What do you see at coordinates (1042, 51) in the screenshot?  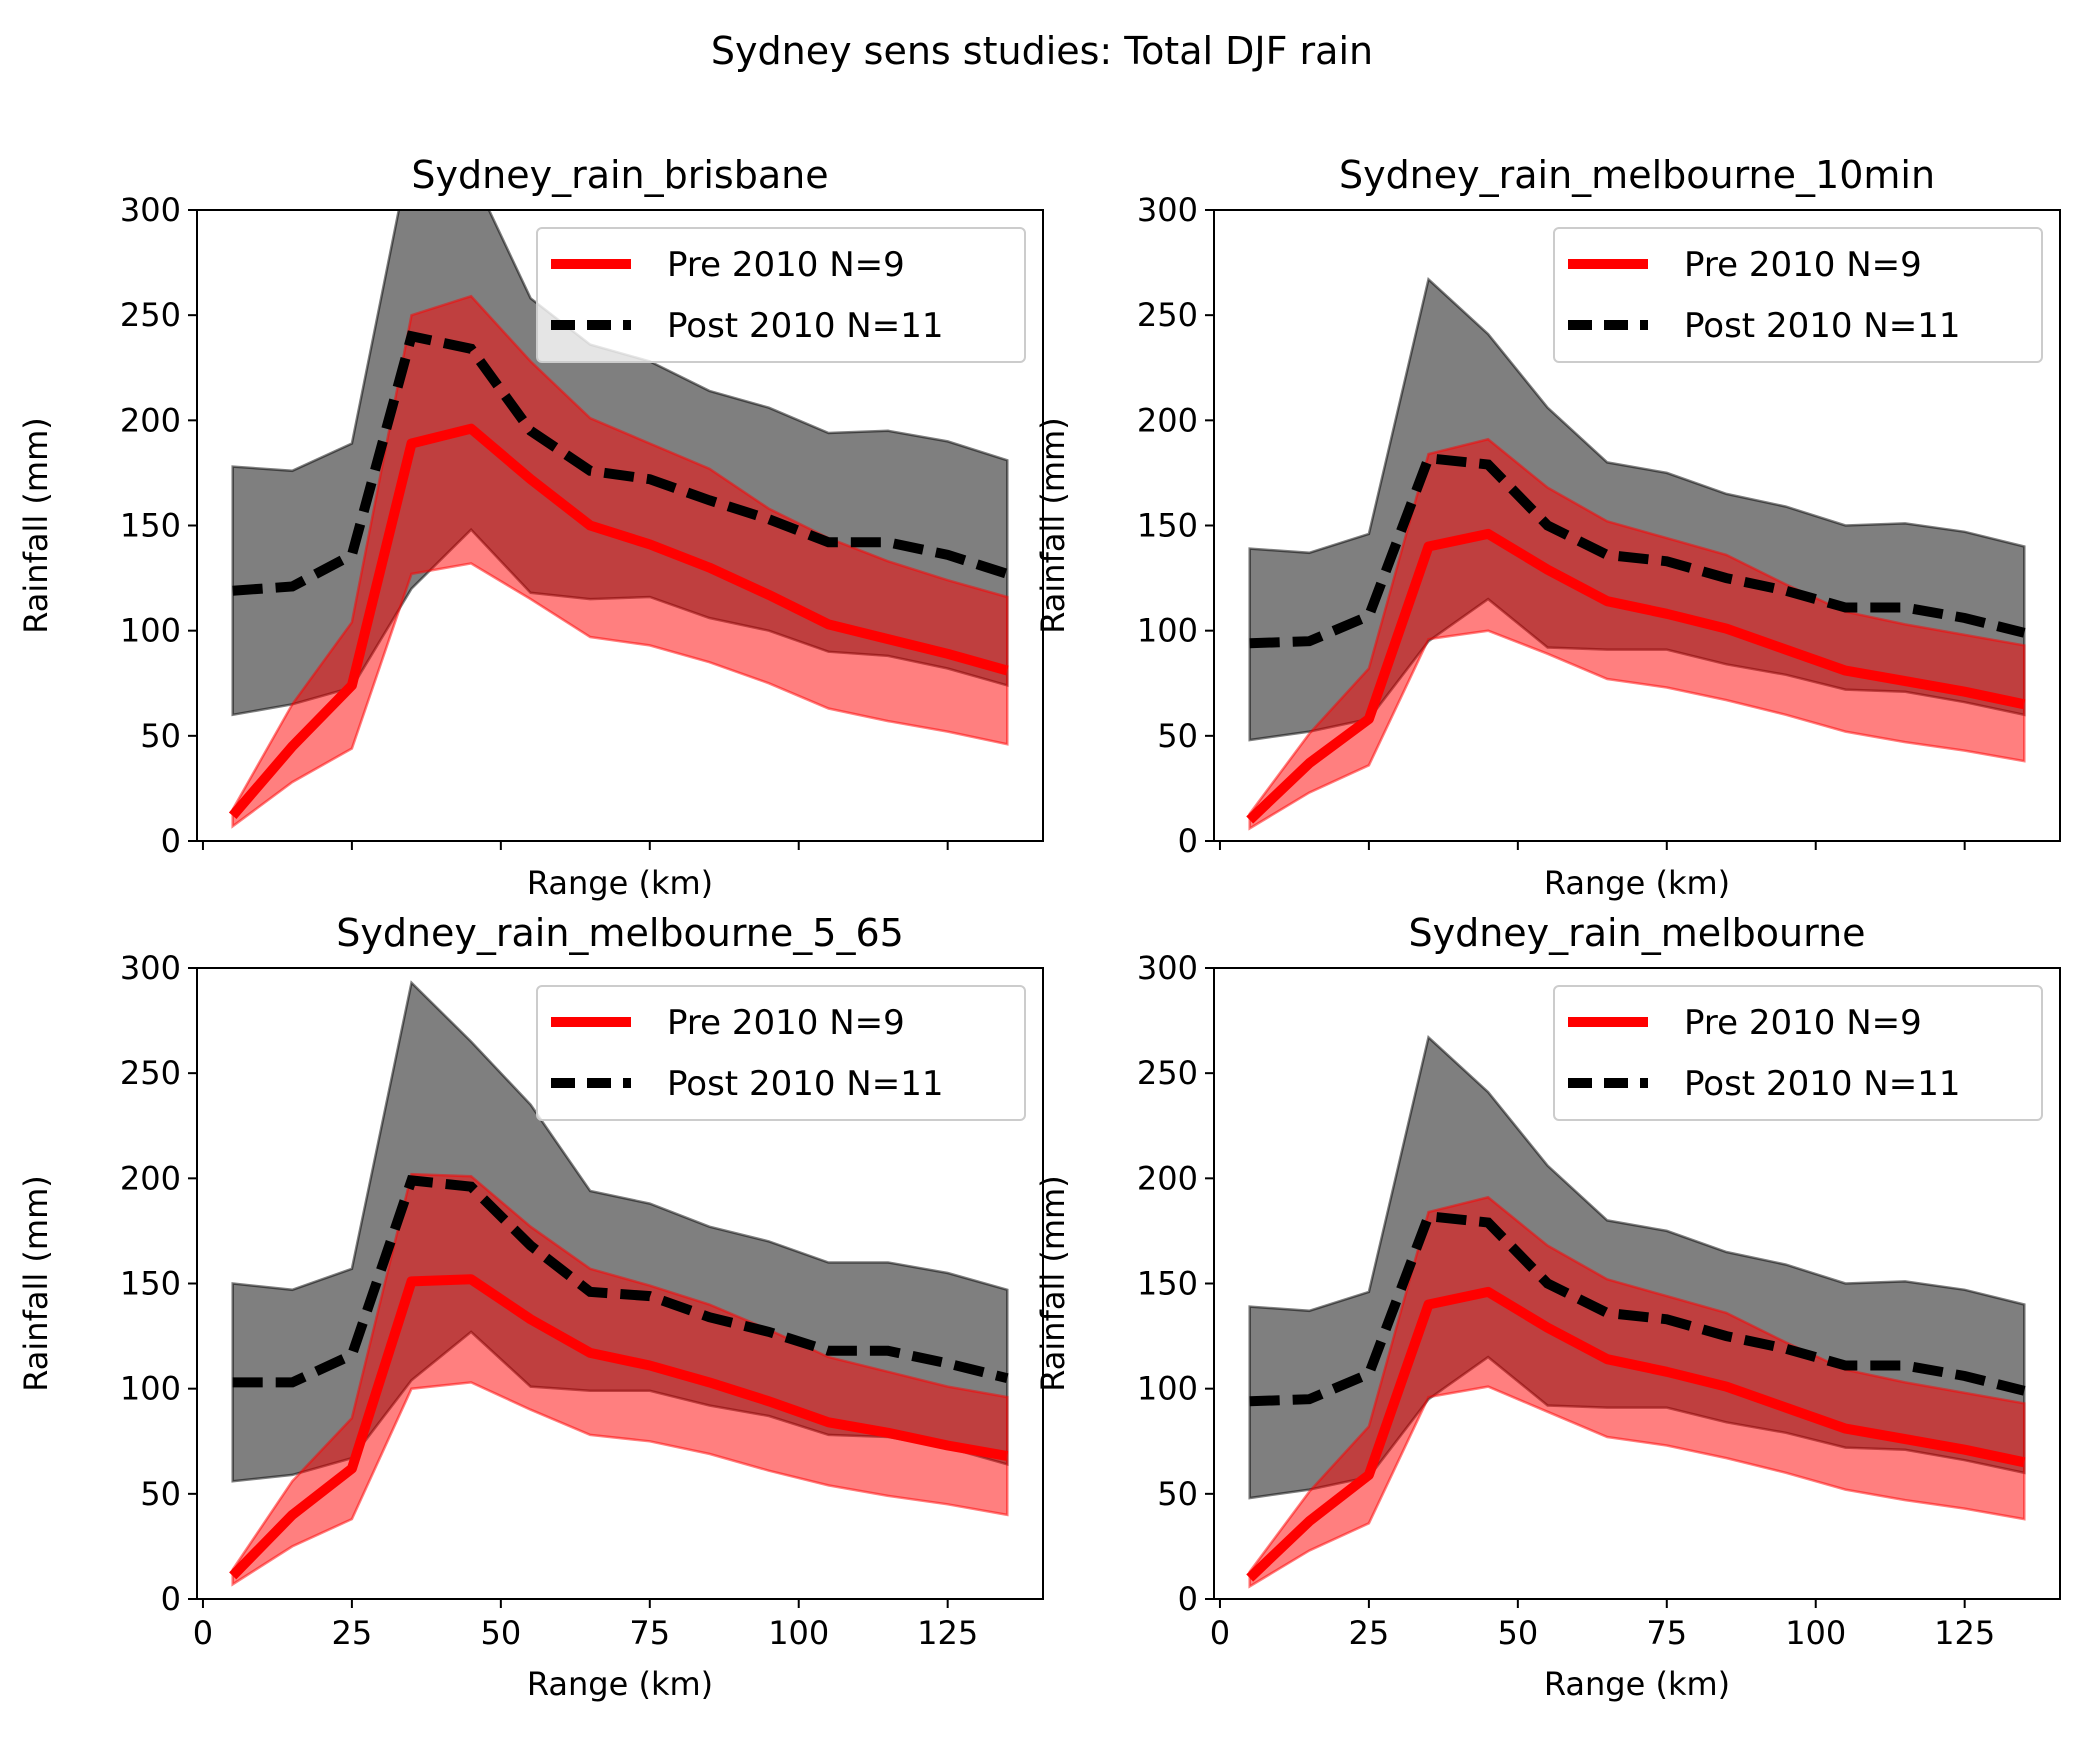 I see `figure-title: Sydney sens studies: Total DJF rain` at bounding box center [1042, 51].